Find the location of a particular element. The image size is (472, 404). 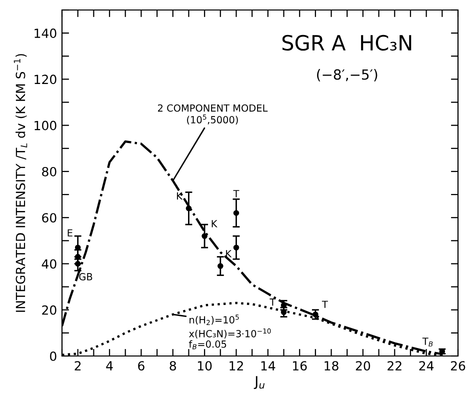

y-tick-label: 80 is located at coordinates (49, 171).